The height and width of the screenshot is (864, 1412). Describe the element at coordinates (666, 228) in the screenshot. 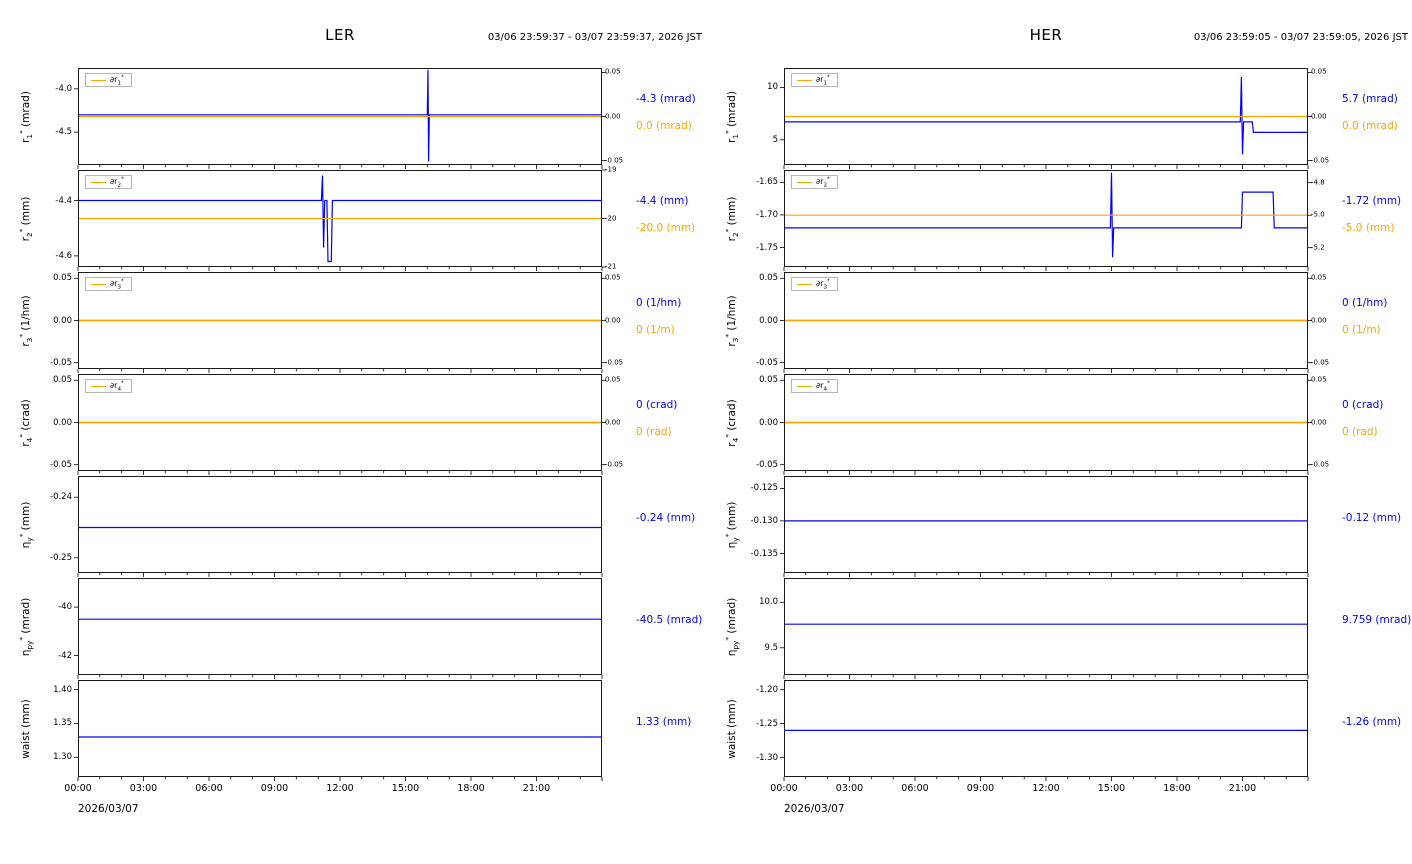

I see `current-value-r2-orange: -20.0 (mm)` at that location.